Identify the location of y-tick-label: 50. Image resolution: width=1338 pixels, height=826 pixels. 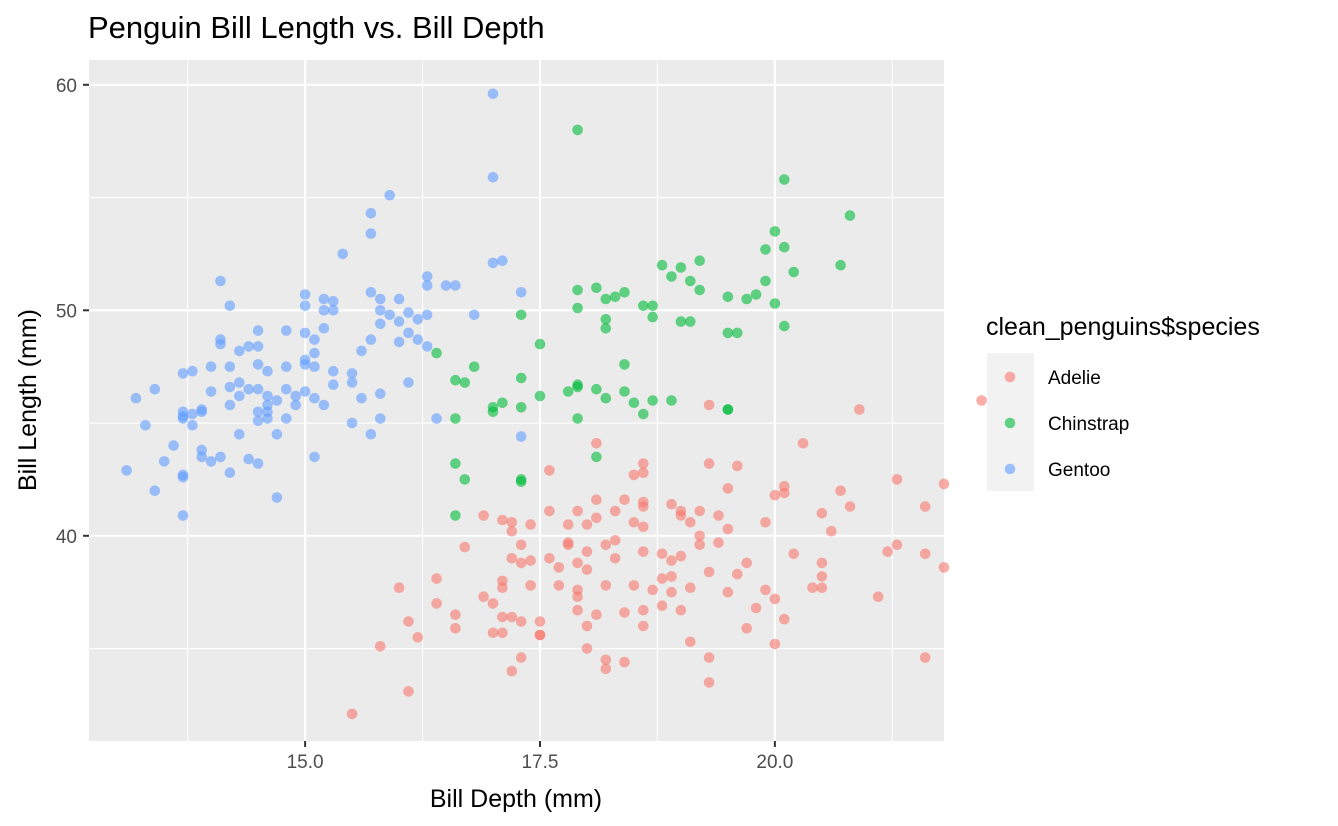
(66, 311).